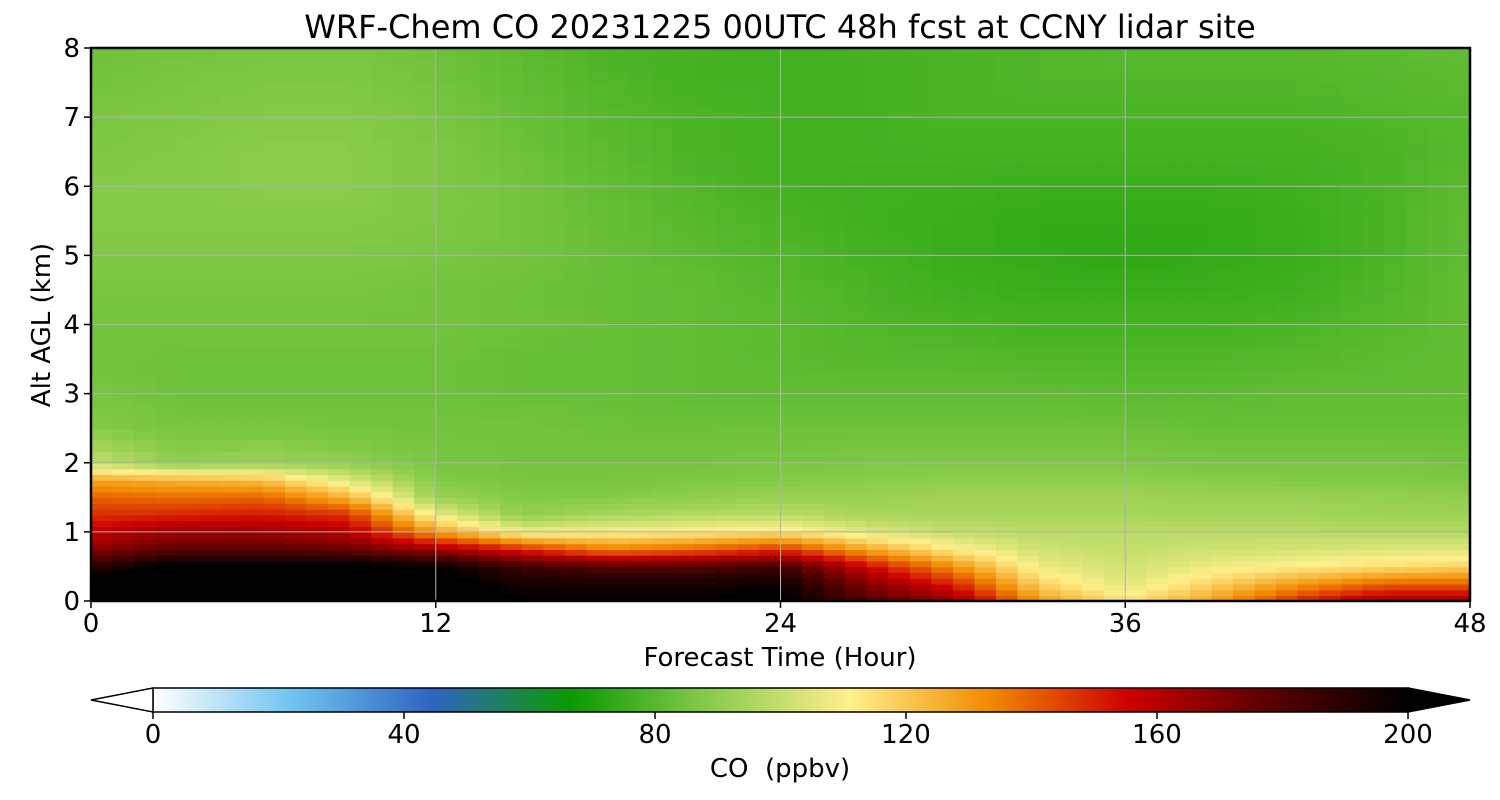 This screenshot has height=800, width=1500. What do you see at coordinates (780, 700) in the screenshot?
I see `colorbar-gradient` at bounding box center [780, 700].